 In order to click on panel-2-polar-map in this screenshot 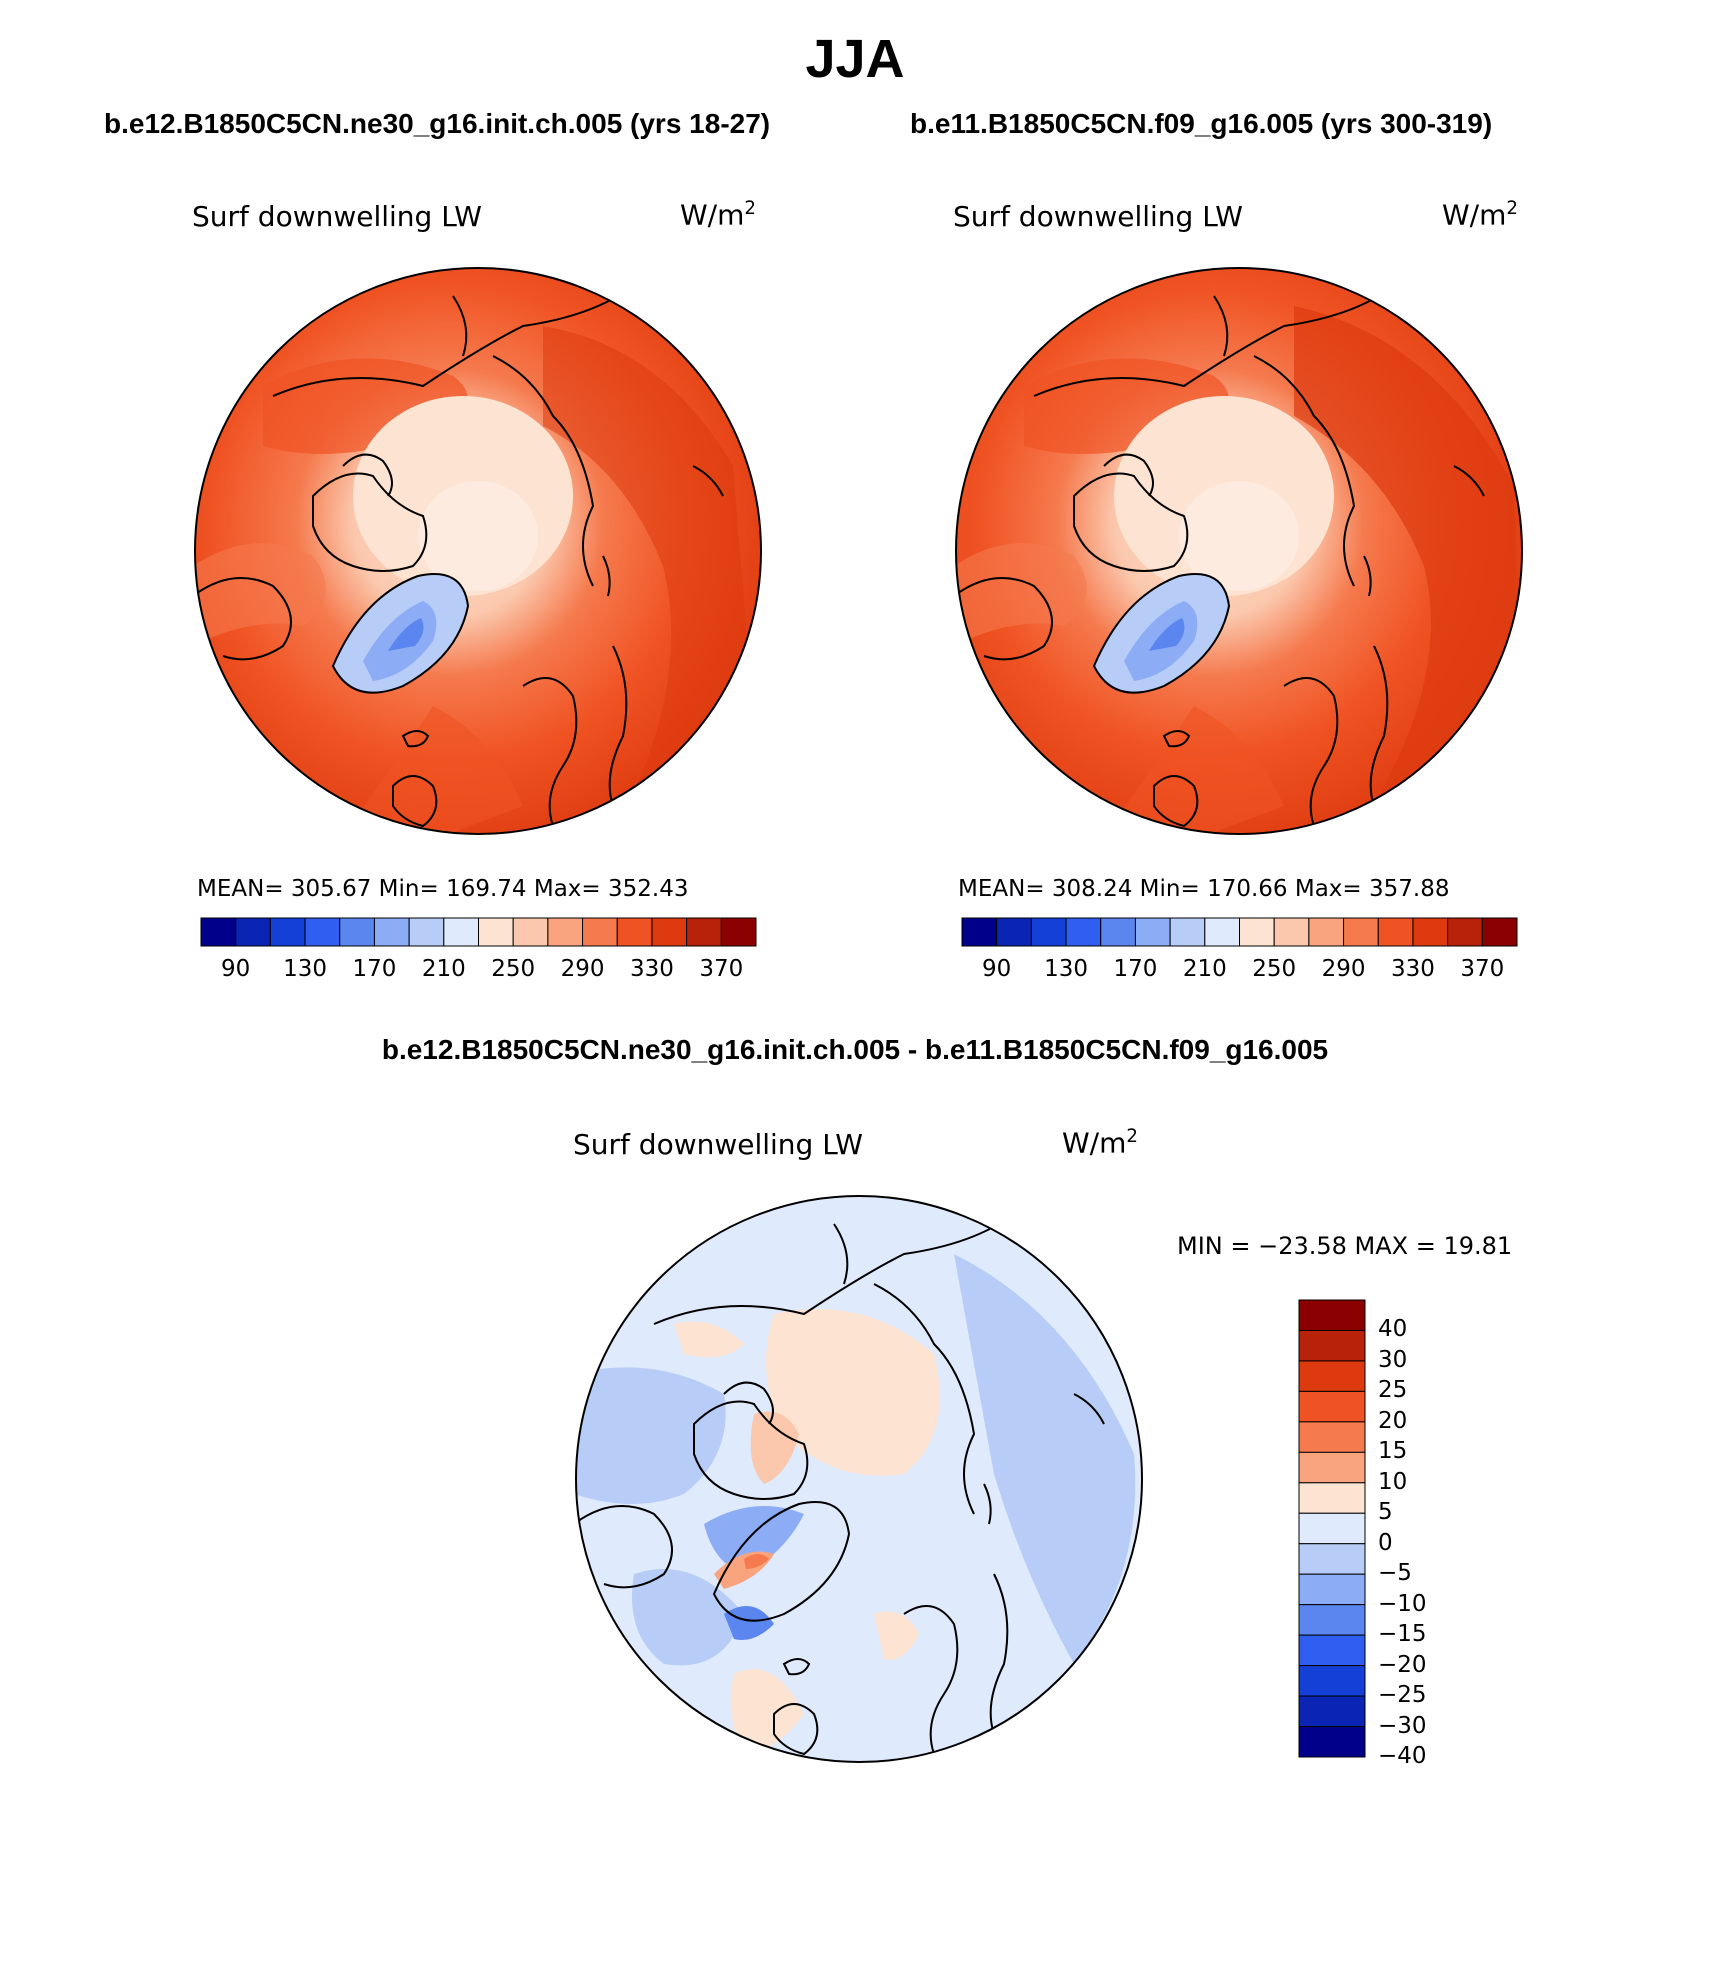, I will do `click(1239, 551)`.